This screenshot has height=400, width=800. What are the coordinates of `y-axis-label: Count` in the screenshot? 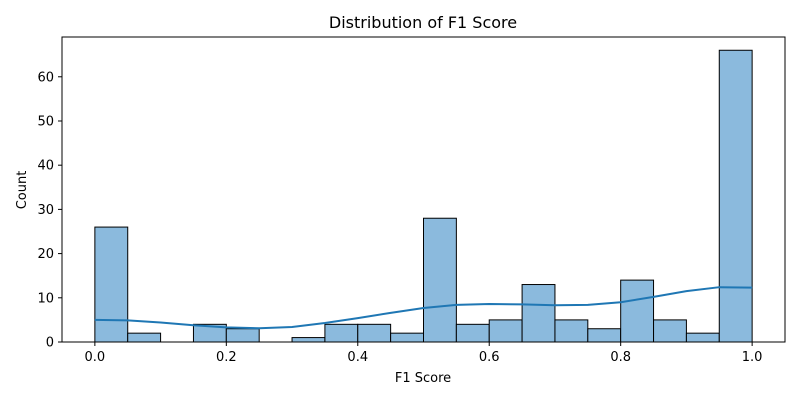 It's located at (22, 190).